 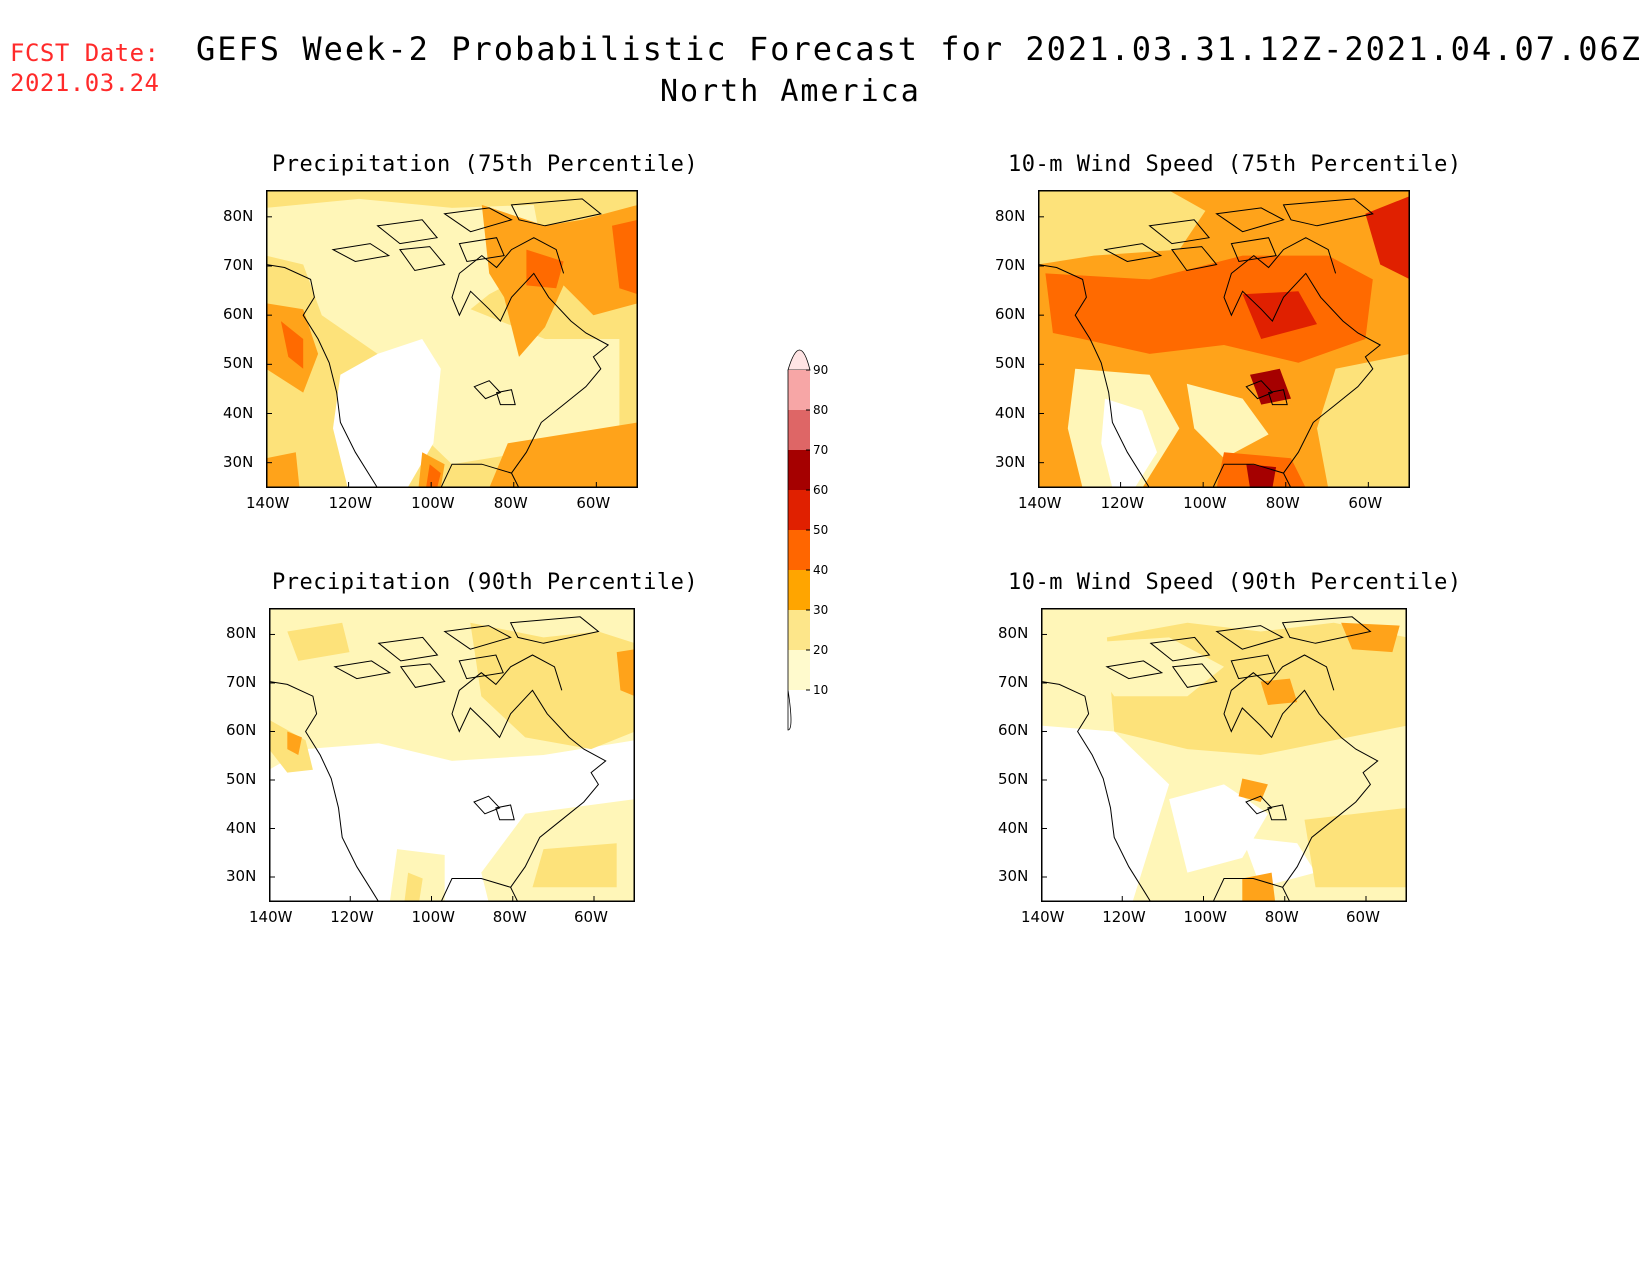 What do you see at coordinates (1010, 412) in the screenshot?
I see `lat-tick-label: 40N` at bounding box center [1010, 412].